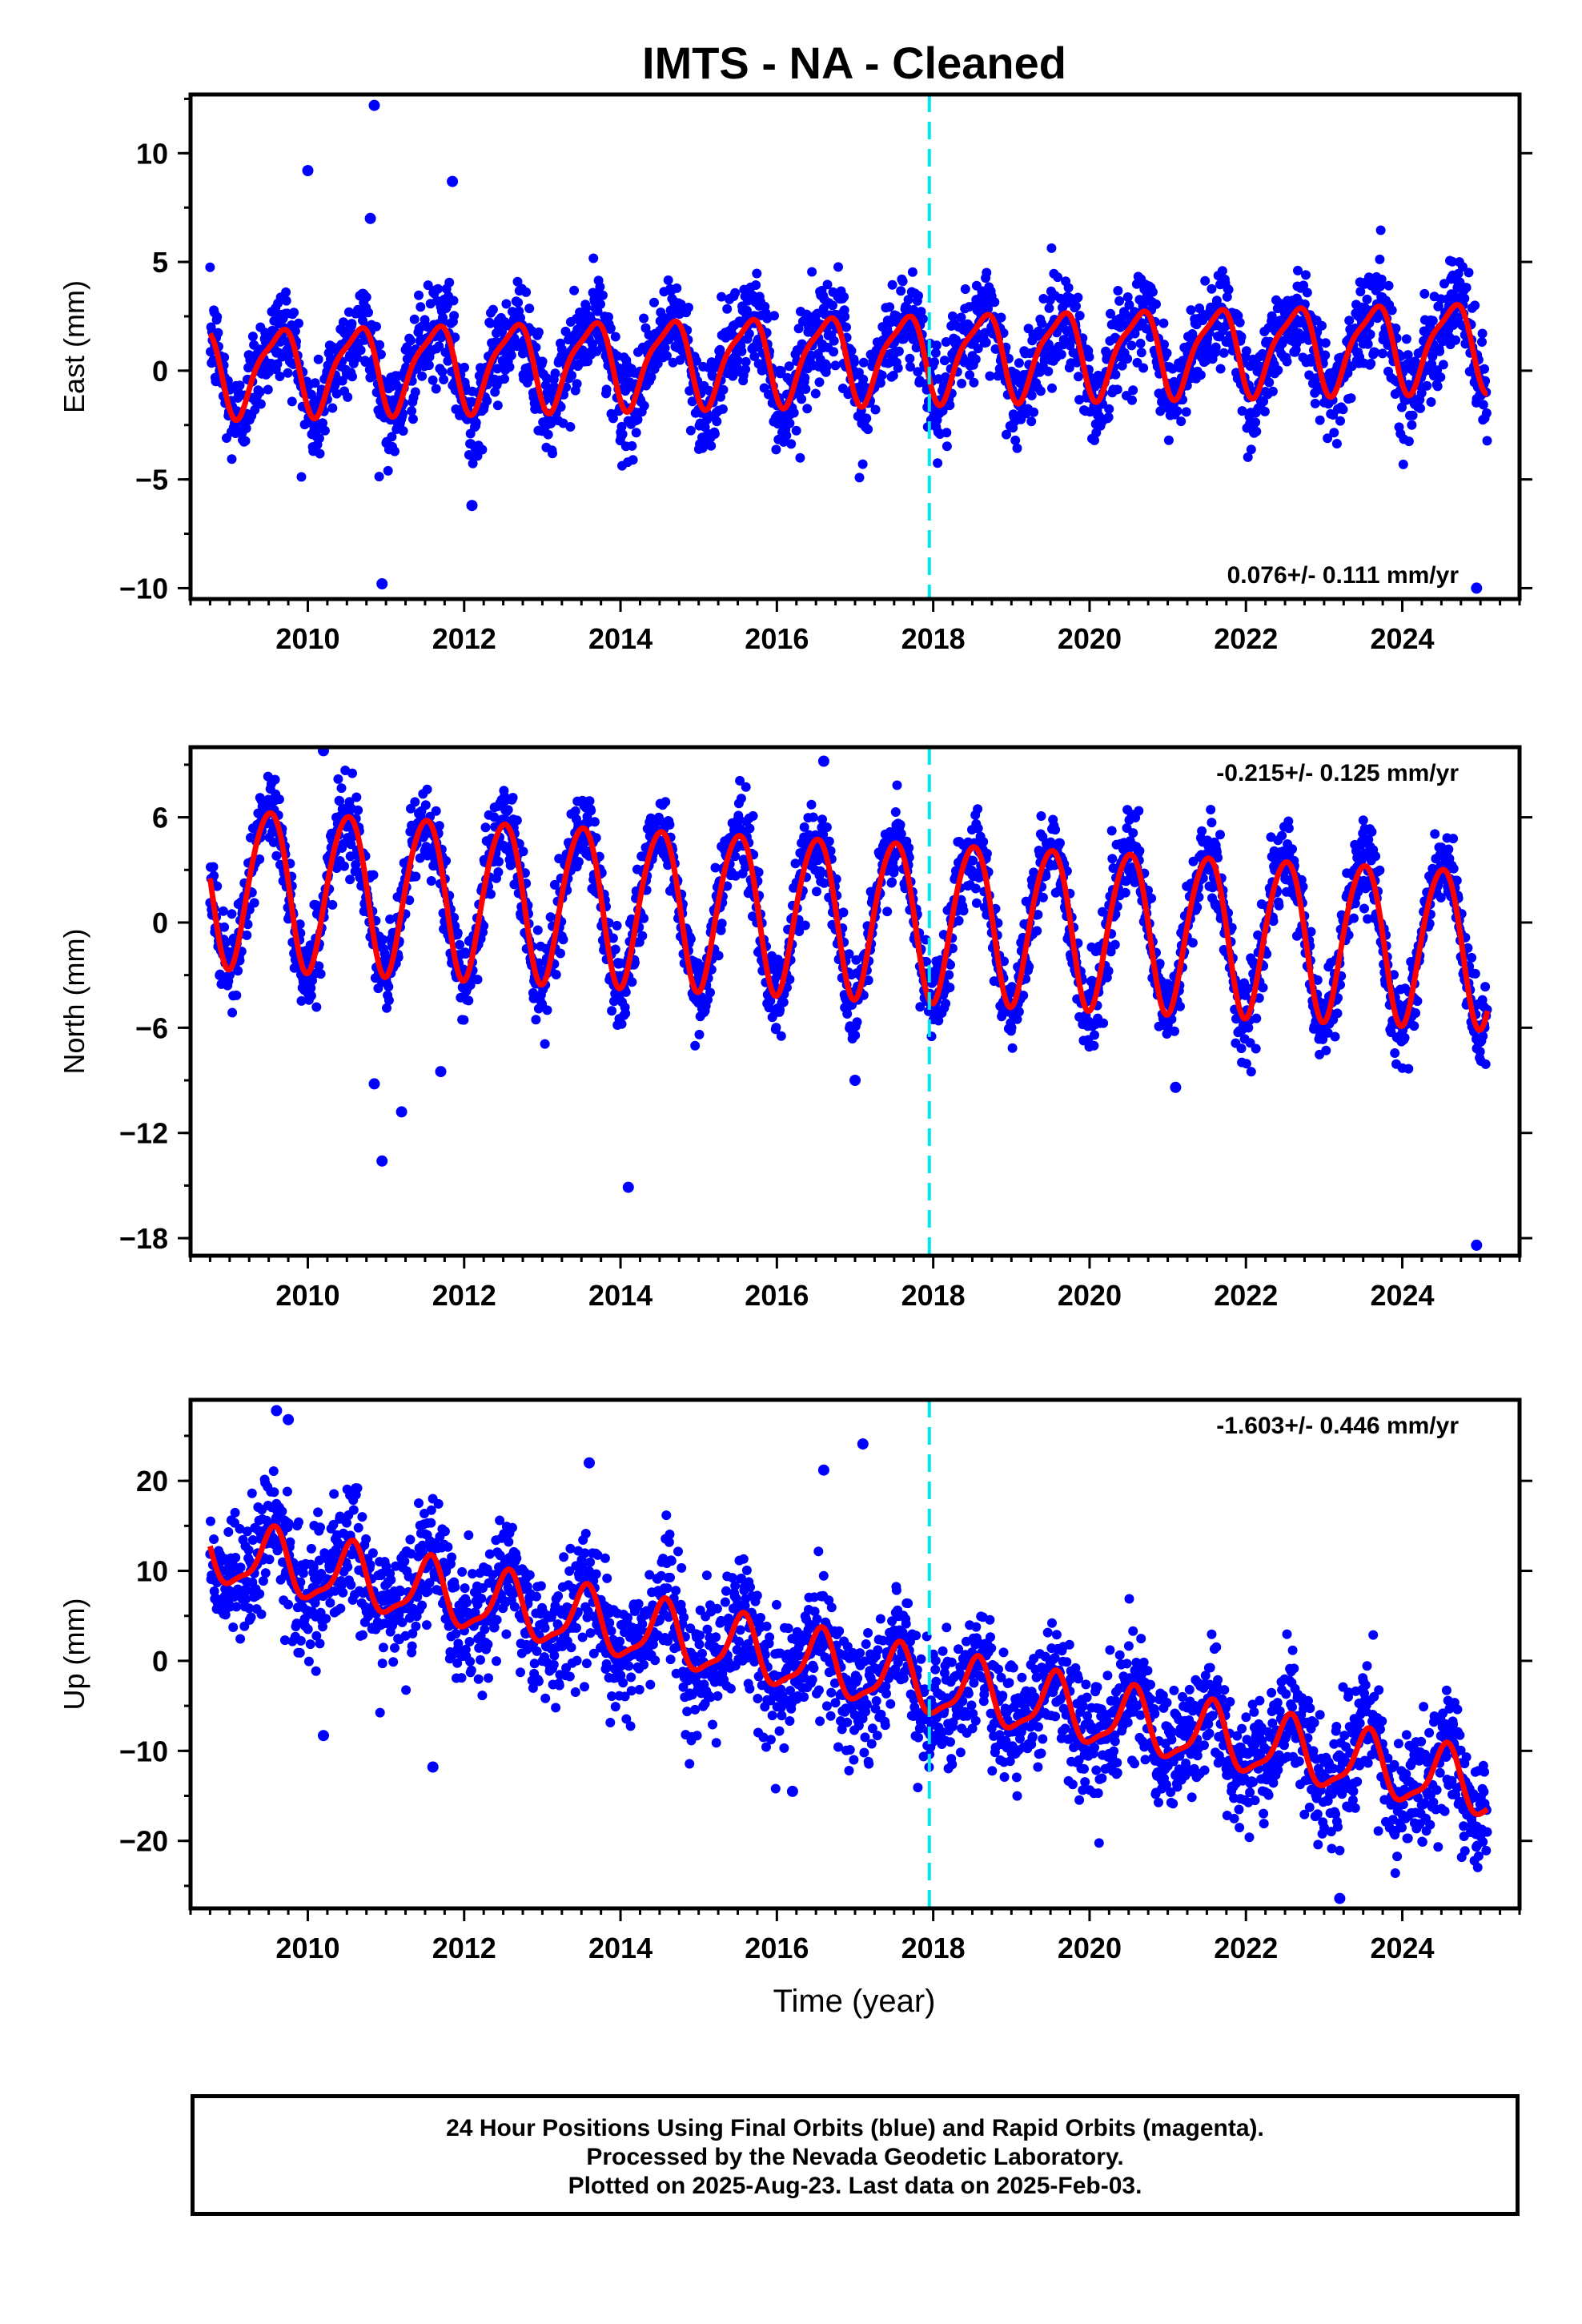  What do you see at coordinates (382, 583) in the screenshot?
I see `outlier-point` at bounding box center [382, 583].